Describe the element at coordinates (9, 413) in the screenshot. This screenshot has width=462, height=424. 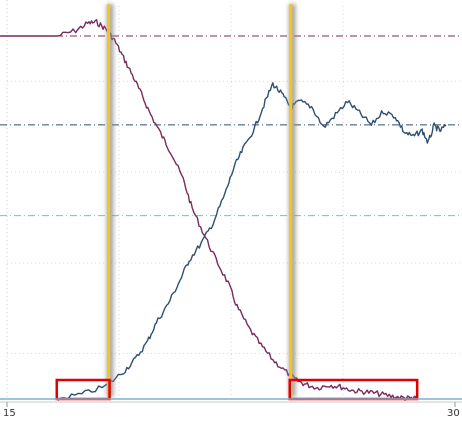
I see `x-tick-label: 15` at that location.